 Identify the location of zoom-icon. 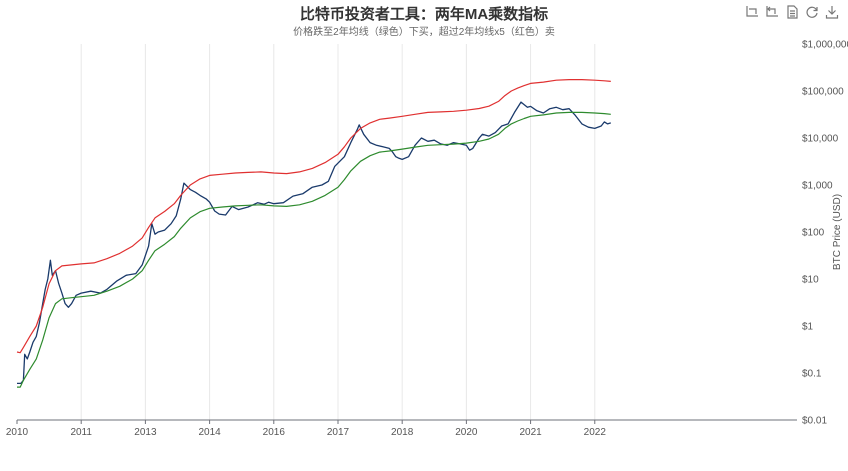
(752, 13).